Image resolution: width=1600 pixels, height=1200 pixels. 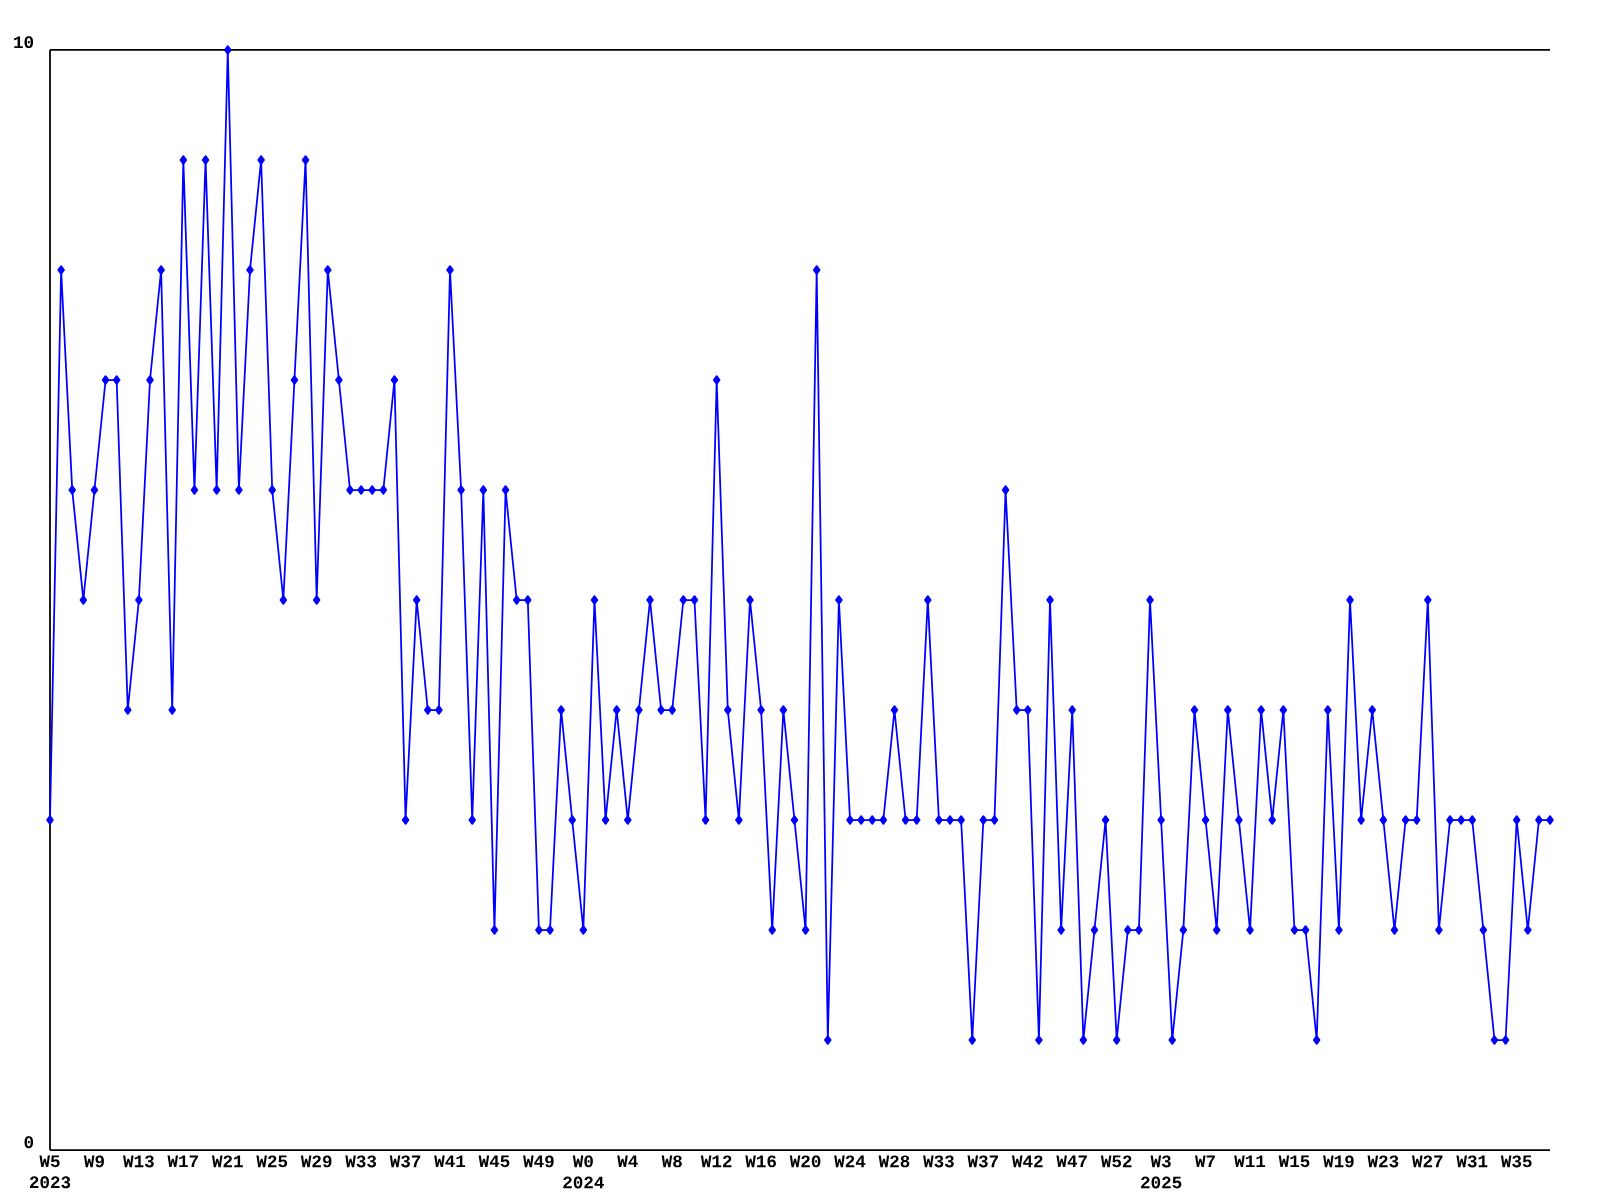 I want to click on x-tick-label: W19, so click(x=1338, y=1161).